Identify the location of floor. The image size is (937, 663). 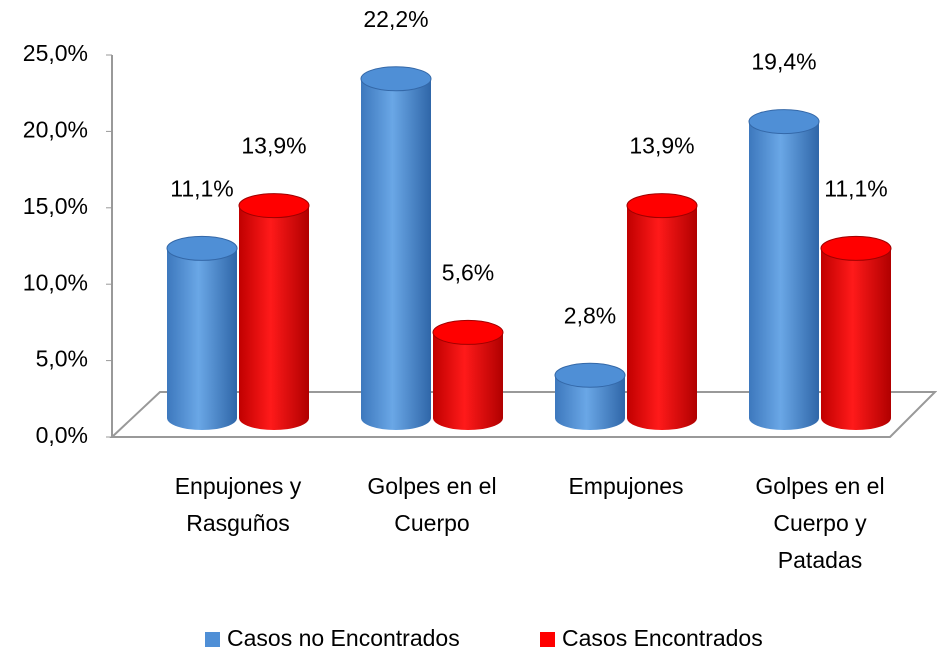
(523, 414).